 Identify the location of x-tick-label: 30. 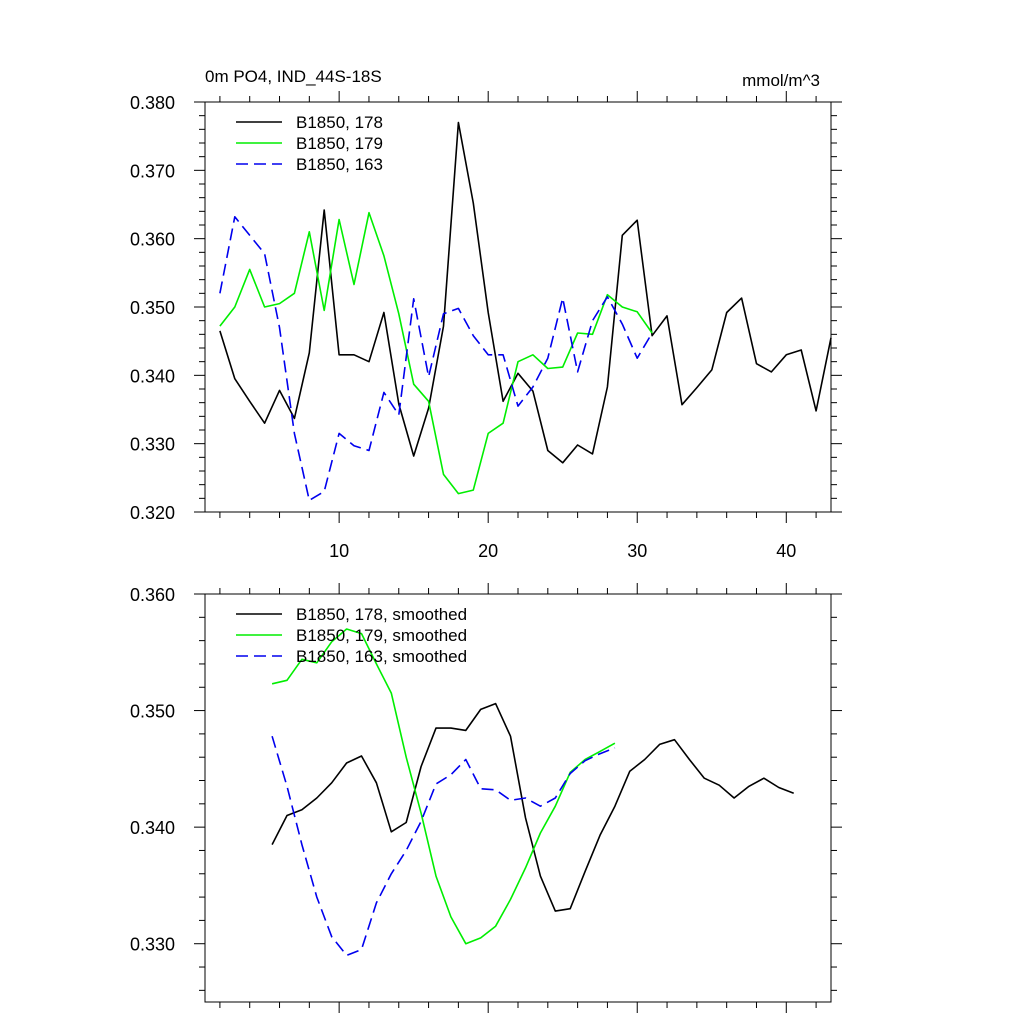
(637, 551).